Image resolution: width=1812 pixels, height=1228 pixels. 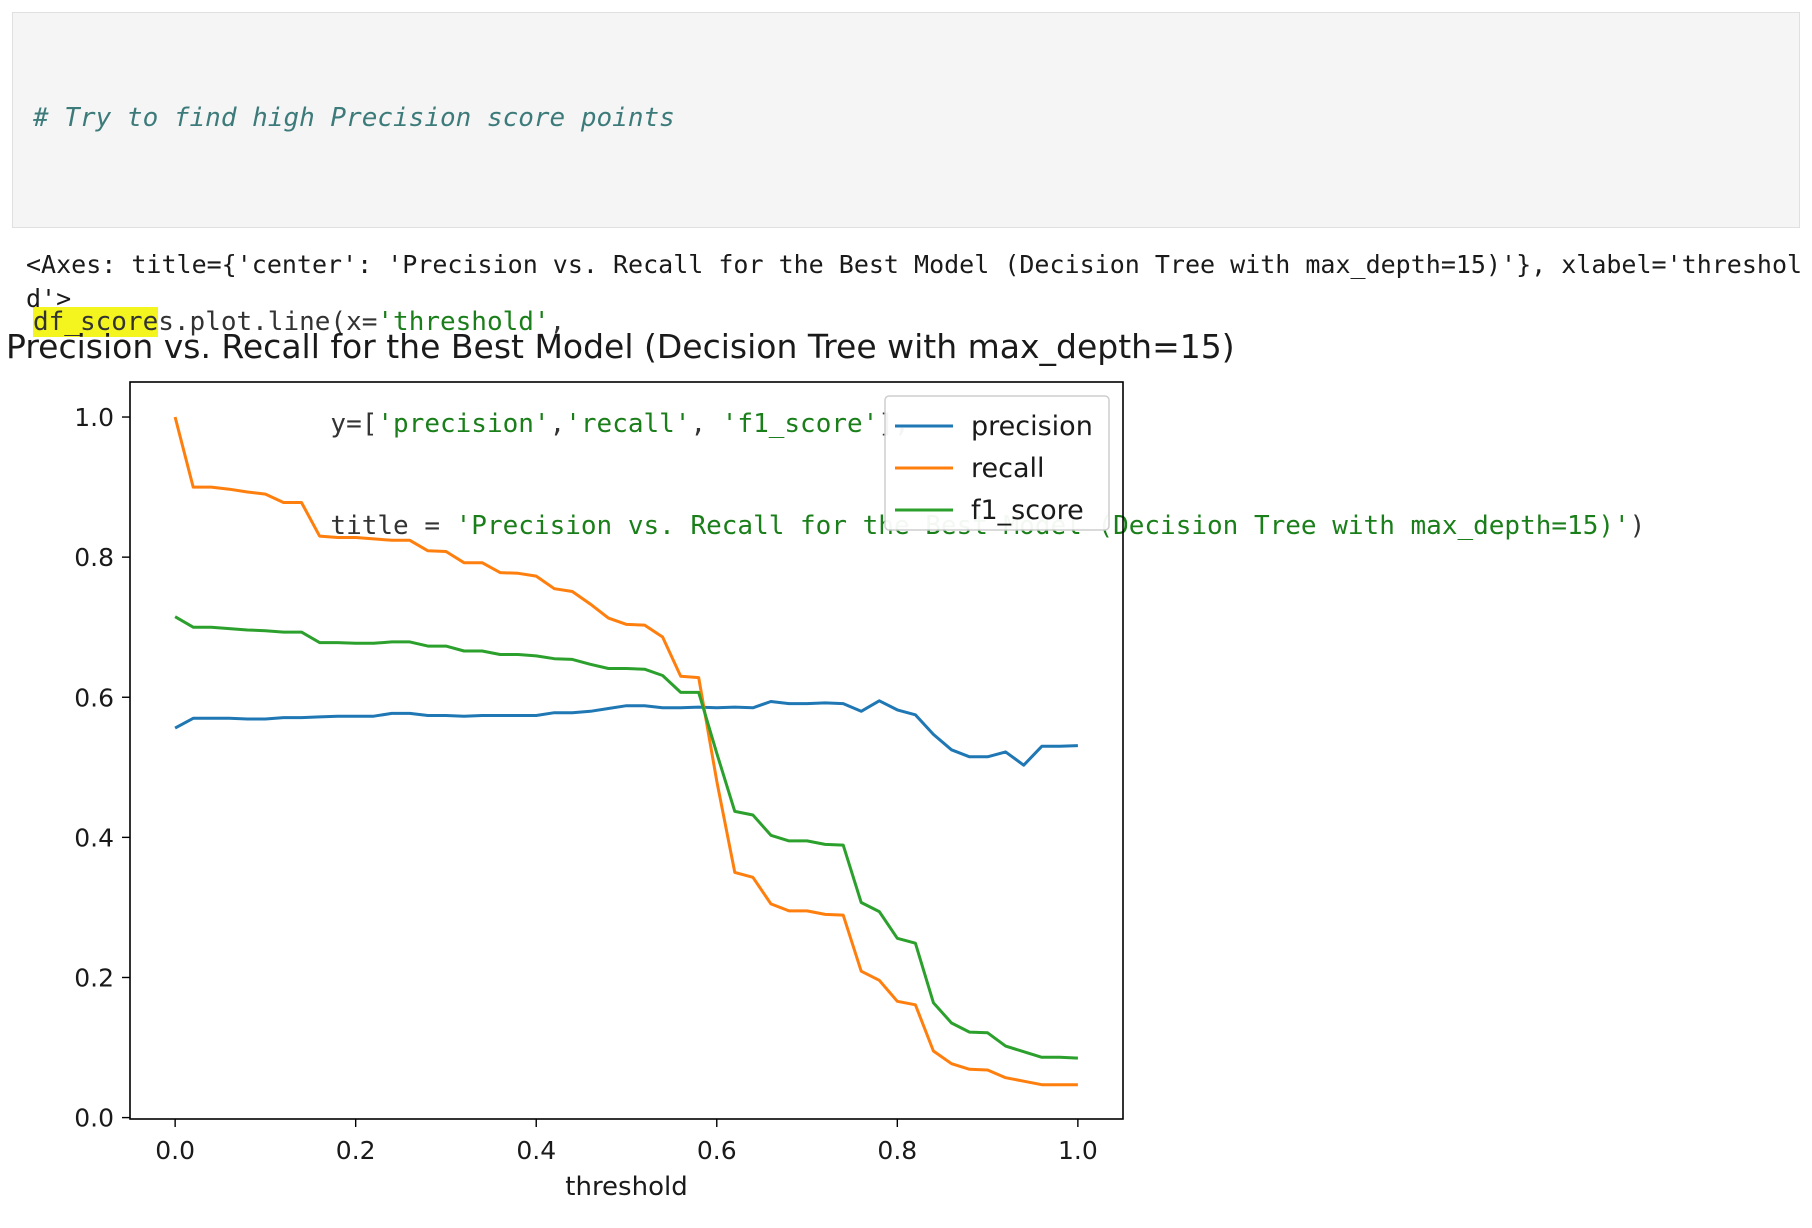 I want to click on y-tick-label: 0.8, so click(x=94, y=557).